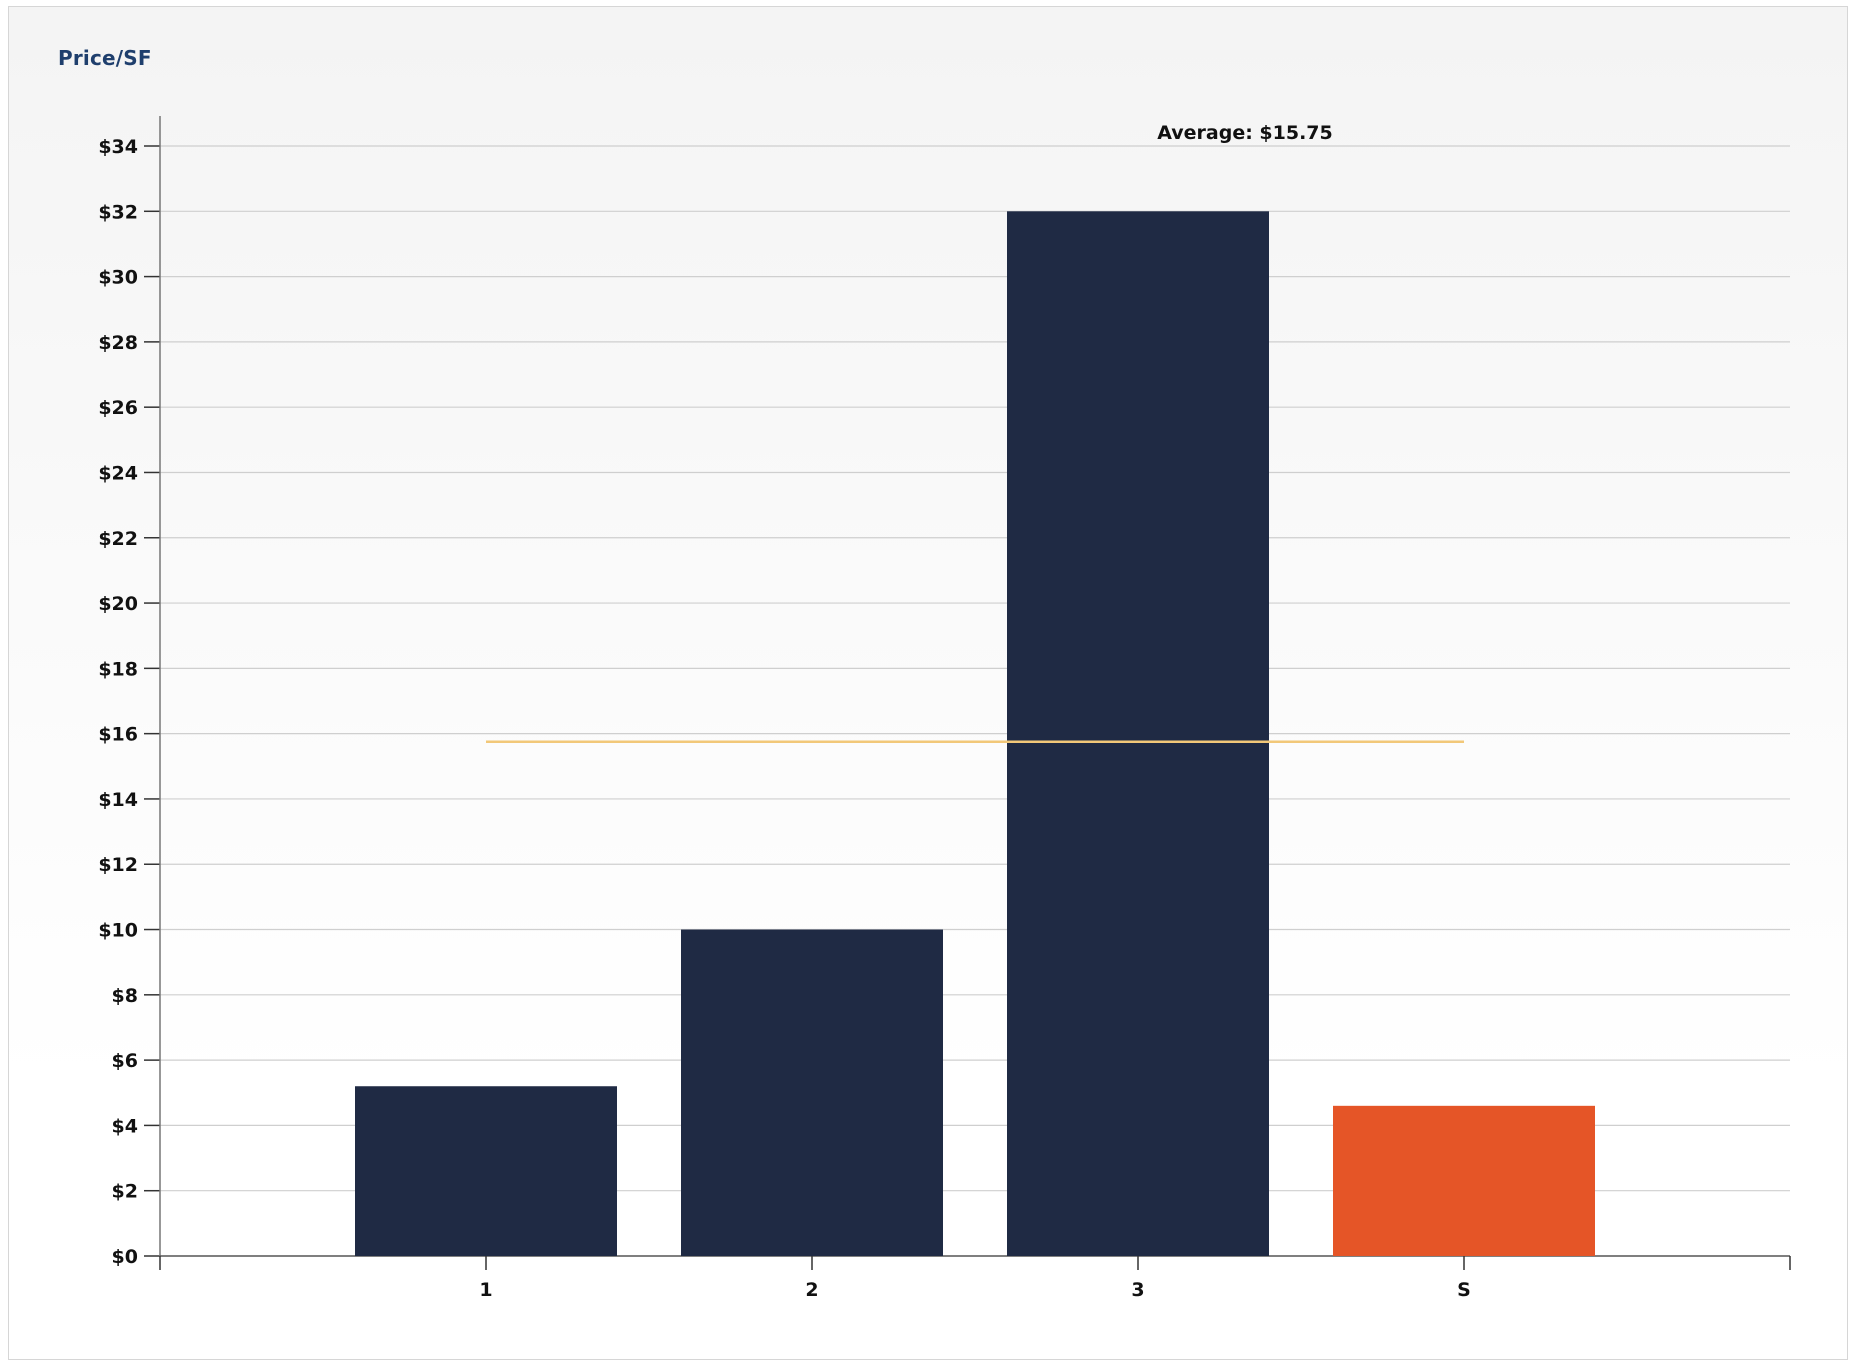 The width and height of the screenshot is (1857, 1366). I want to click on y-tick-label: $14, so click(118, 800).